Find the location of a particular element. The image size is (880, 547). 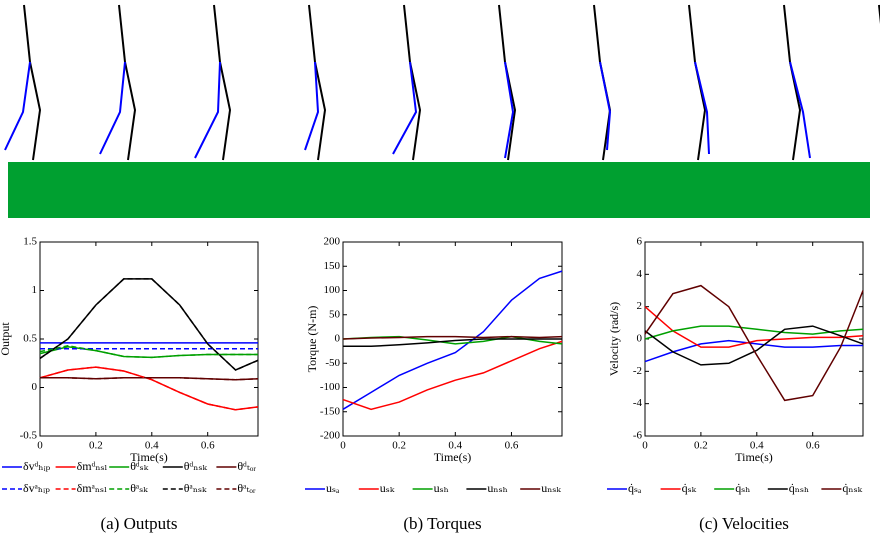

legend-label: uₙₛₕ is located at coordinates (497, 488).